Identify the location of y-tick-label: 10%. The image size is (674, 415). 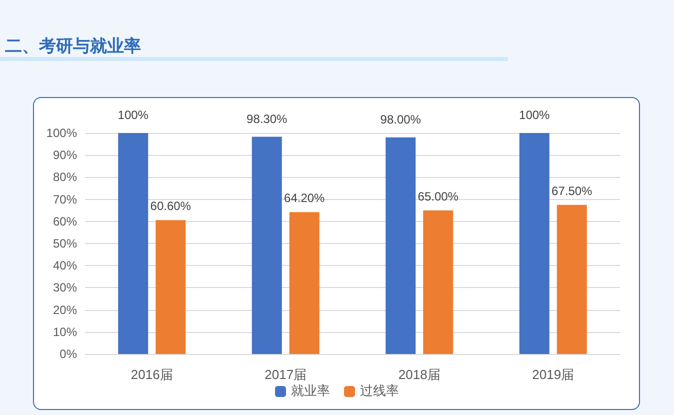
(65, 331).